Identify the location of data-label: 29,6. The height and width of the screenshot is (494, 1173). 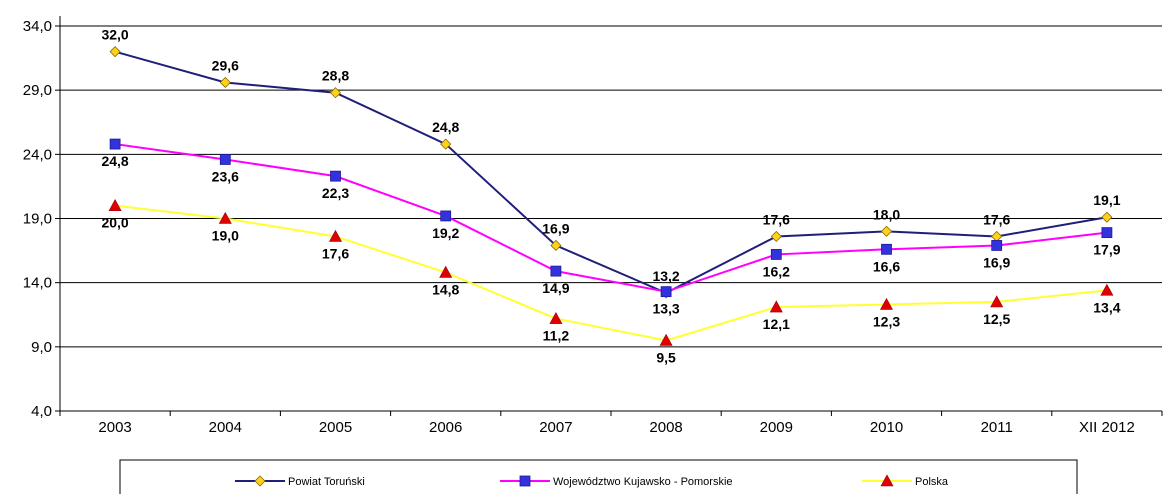
(225, 65).